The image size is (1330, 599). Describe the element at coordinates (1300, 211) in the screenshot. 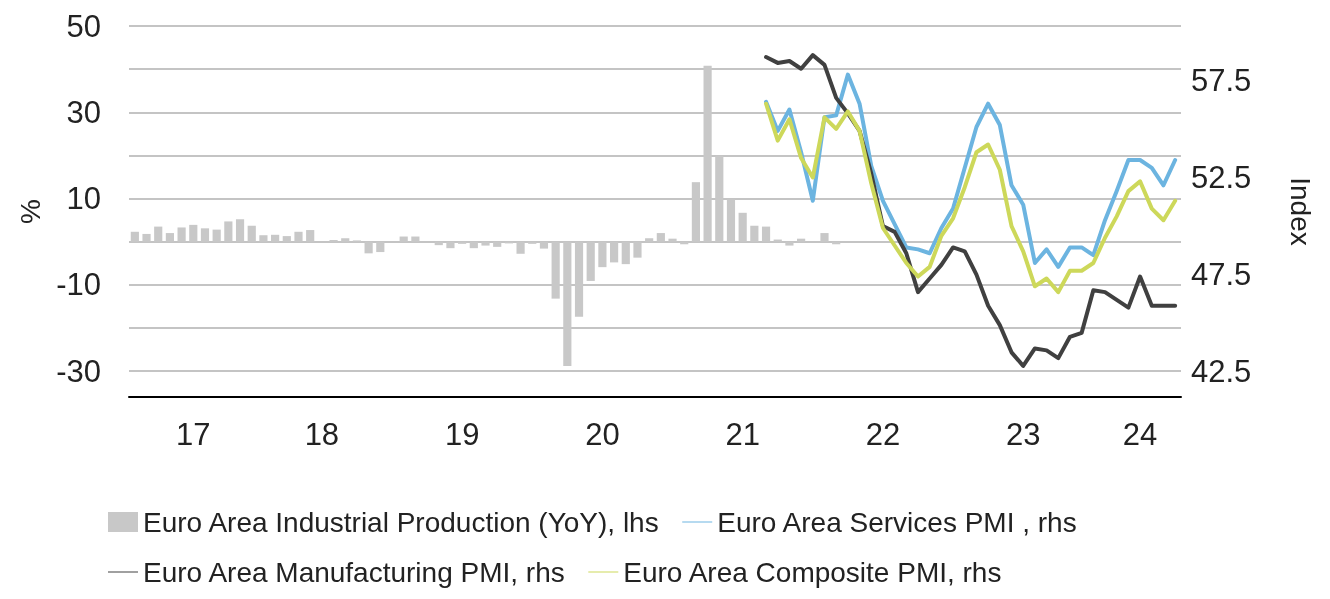

I see `y2-axis-title: Index` at that location.